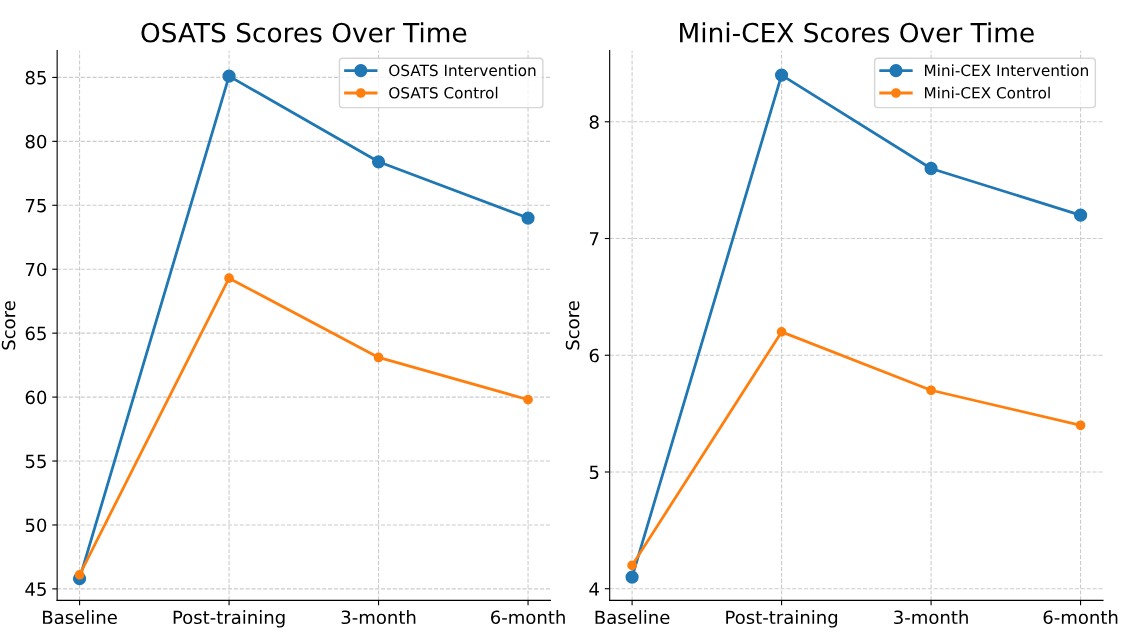 The image size is (1143, 632). Describe the element at coordinates (443, 92) in the screenshot. I see `legend-label: OSATS Control` at that location.